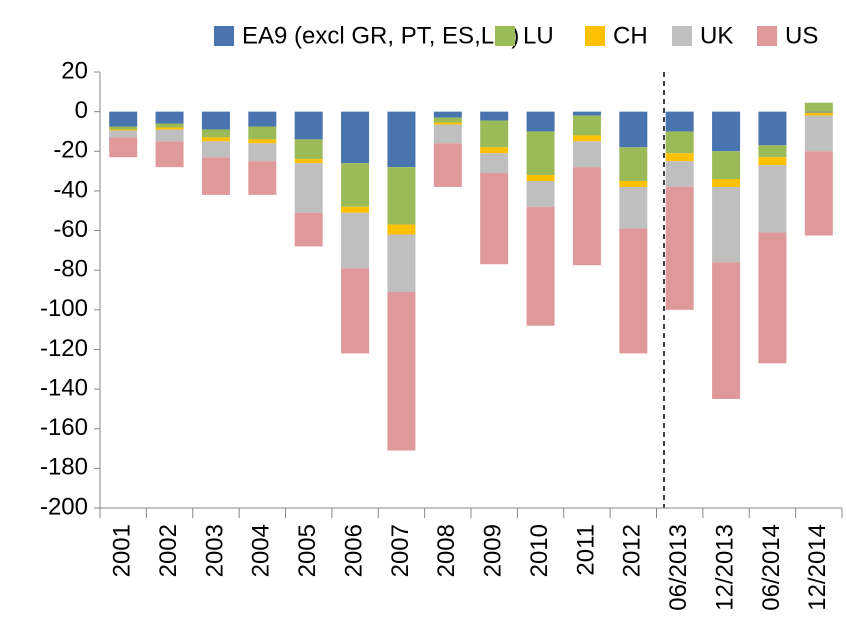 This screenshot has height=640, width=846. What do you see at coordinates (64, 427) in the screenshot?
I see `y-tick-label: -160` at bounding box center [64, 427].